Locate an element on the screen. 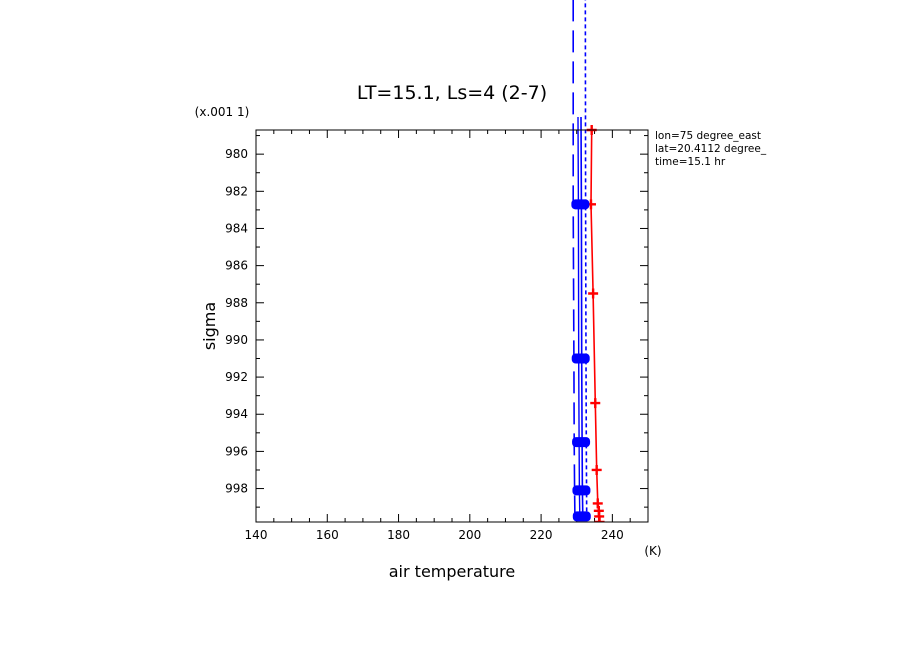 This screenshot has height=654, width=904. x-tick-label: 200 is located at coordinates (469, 535).